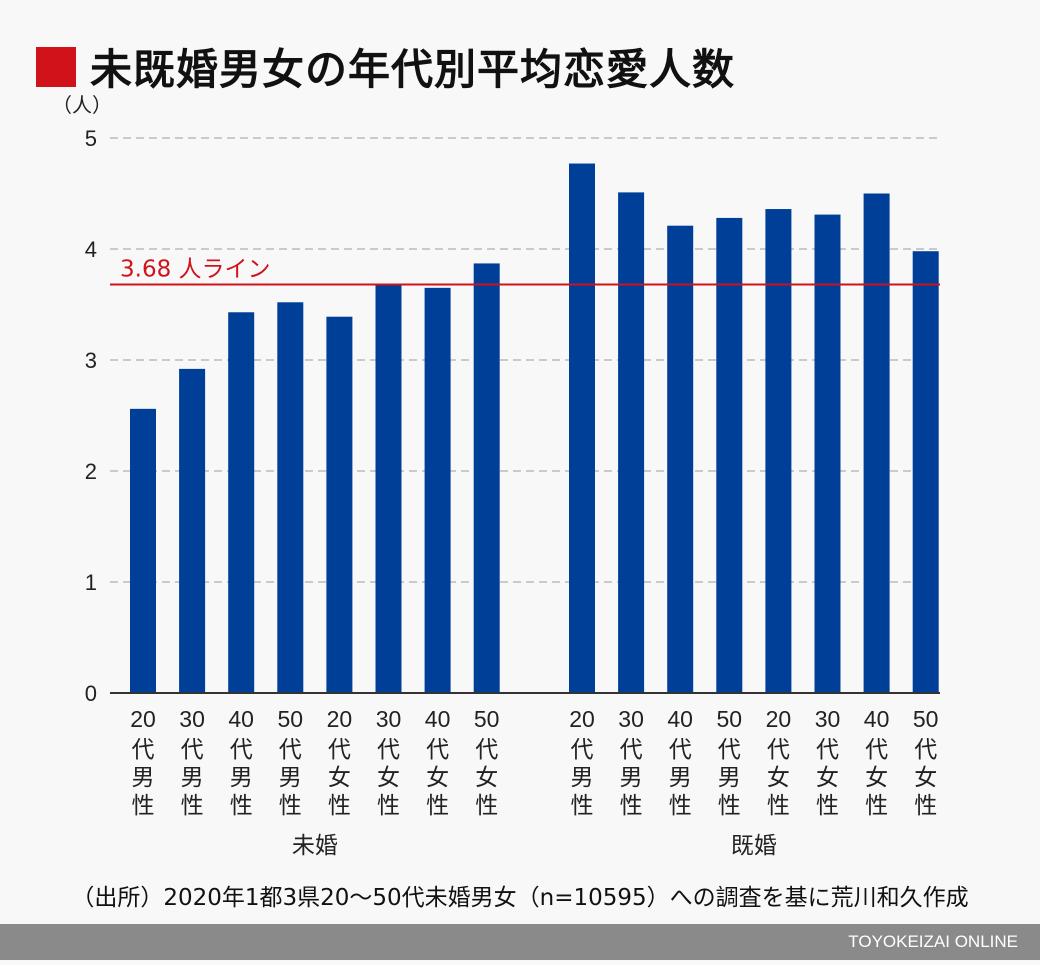 This screenshot has width=1040, height=965. Describe the element at coordinates (195, 270) in the screenshot. I see `reference-line-label: 3.68 人ライン` at that location.